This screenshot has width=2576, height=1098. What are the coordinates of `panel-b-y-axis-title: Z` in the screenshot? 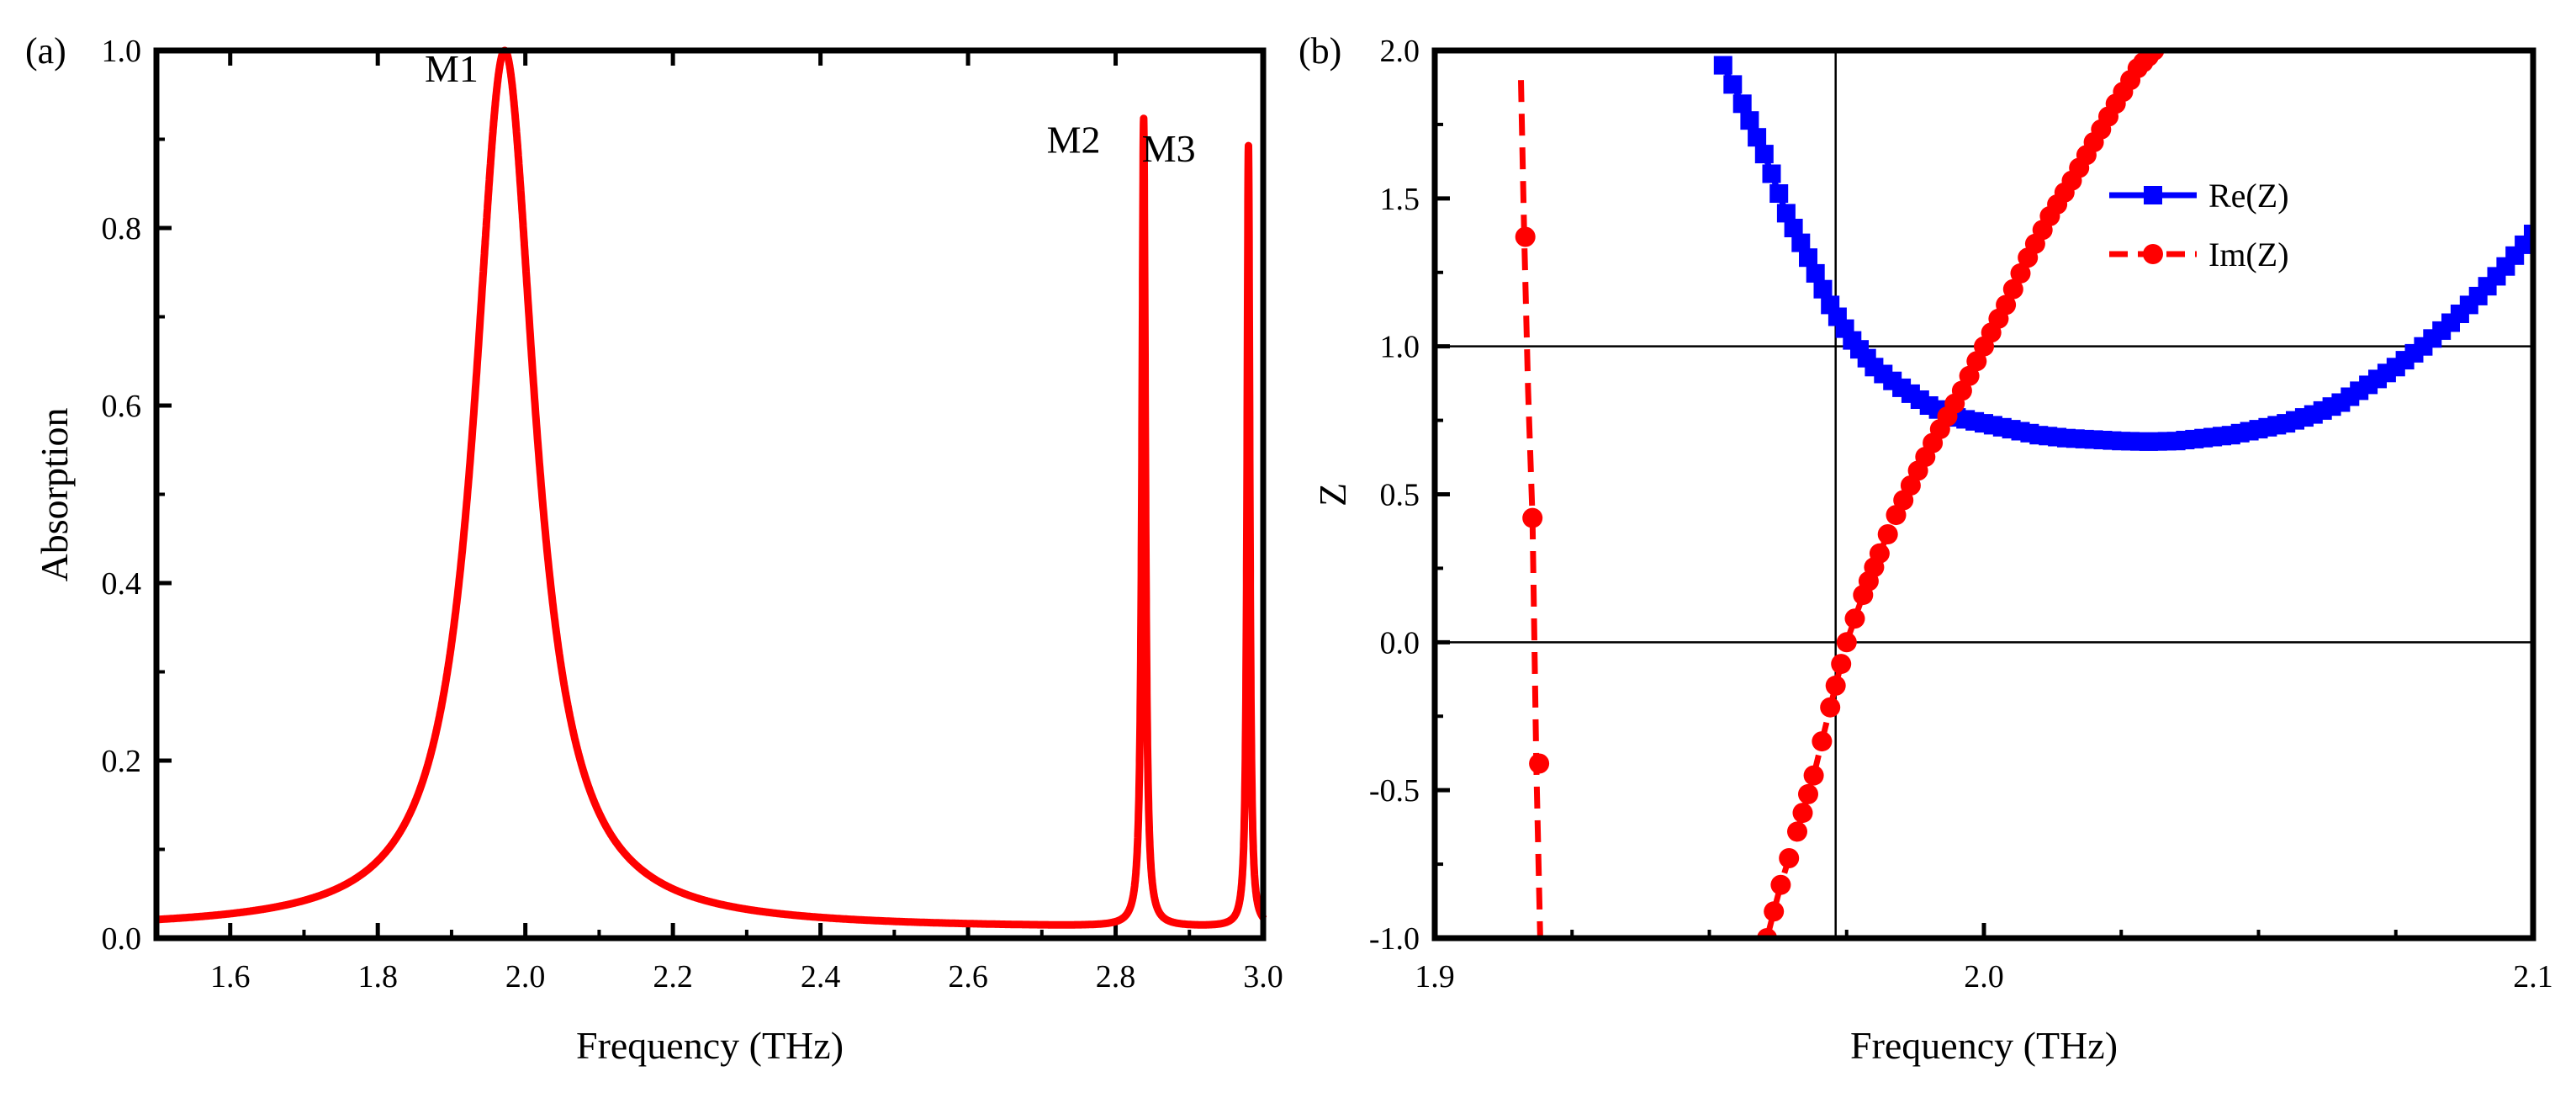 It's located at (1332, 495).